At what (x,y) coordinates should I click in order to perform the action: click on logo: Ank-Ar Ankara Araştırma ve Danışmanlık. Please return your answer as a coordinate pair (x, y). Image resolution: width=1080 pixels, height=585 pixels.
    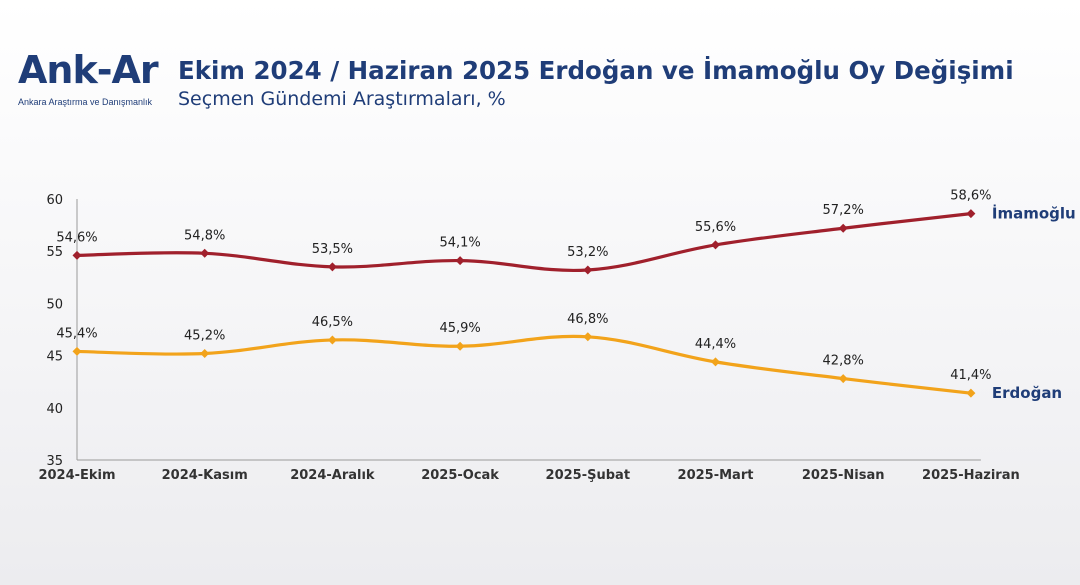
    Looking at the image, I should click on (83, 77).